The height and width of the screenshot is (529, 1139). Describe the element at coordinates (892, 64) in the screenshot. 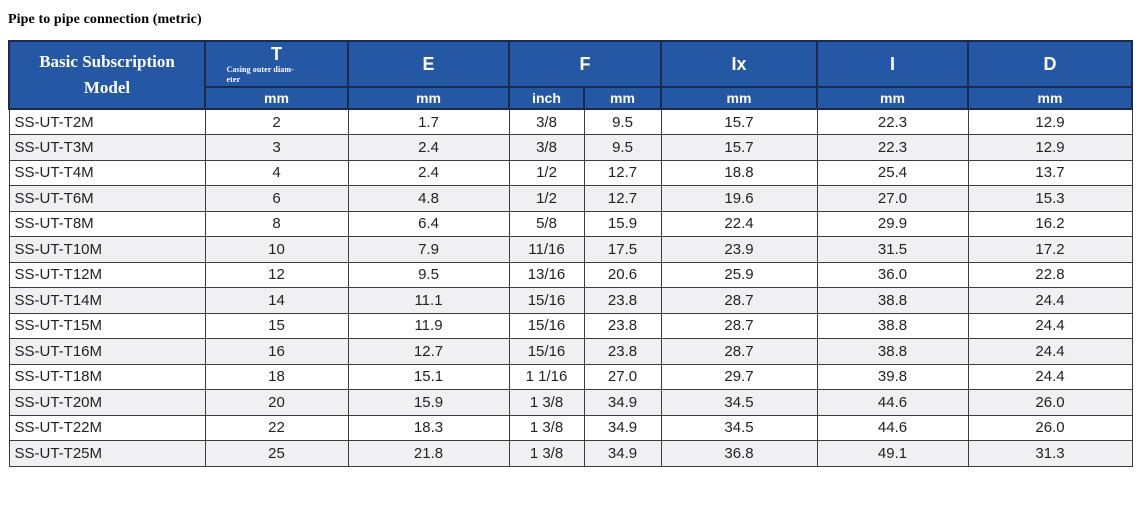

I see `column-header-i: I` at that location.